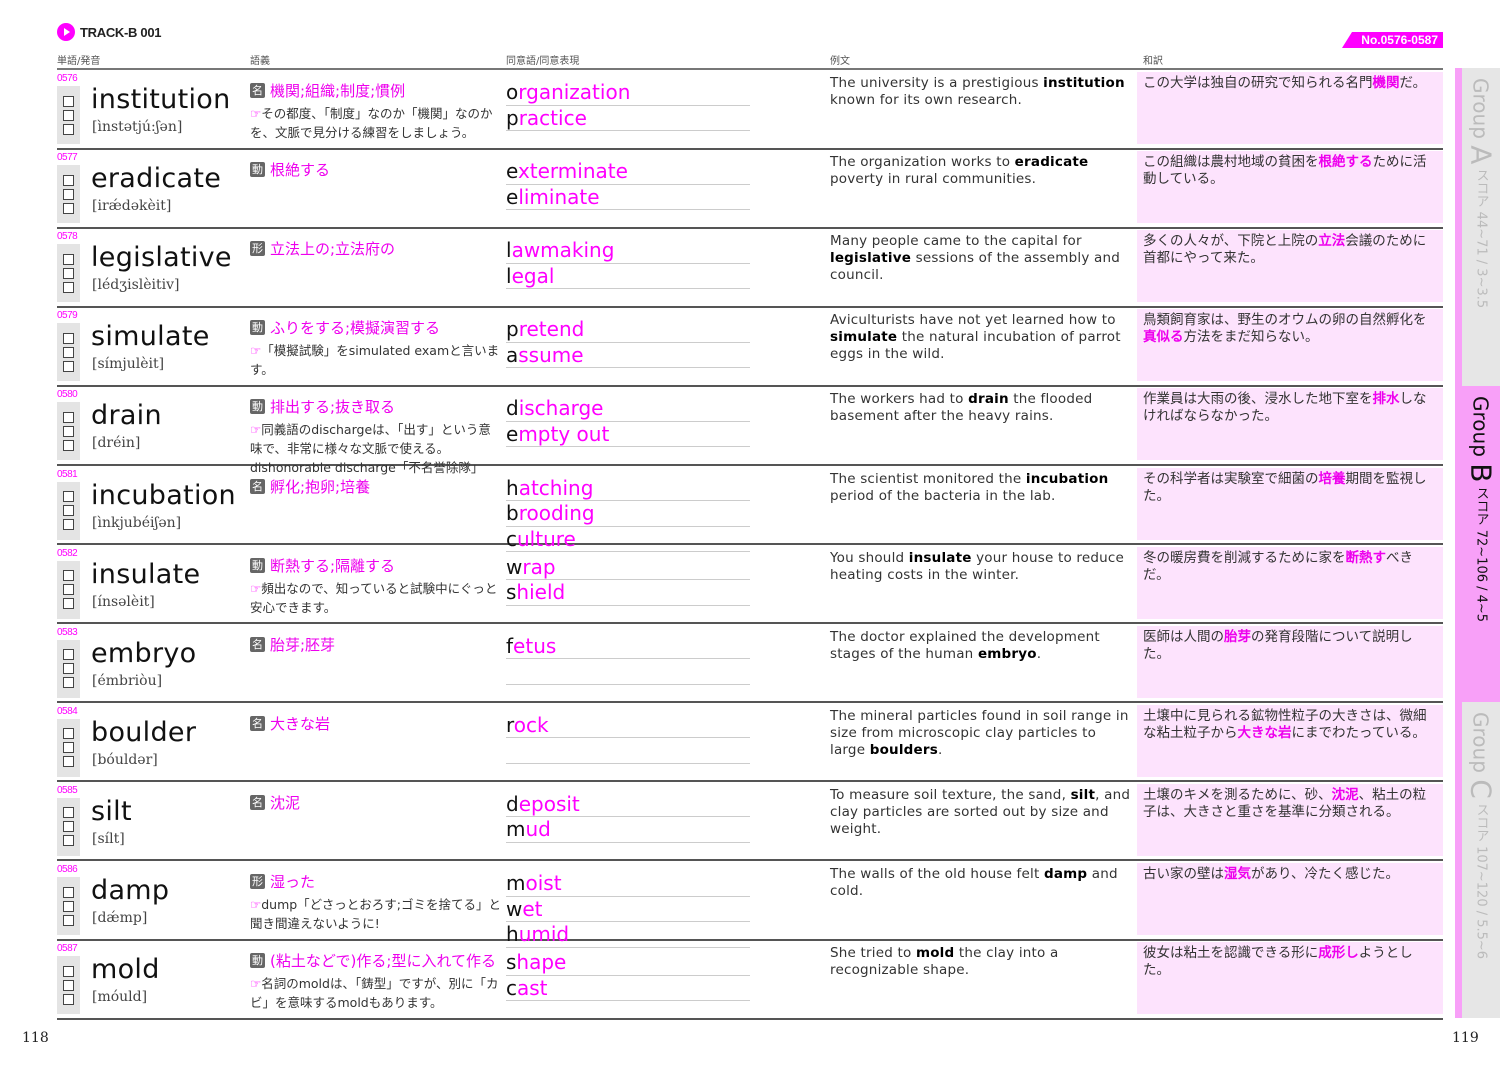 This screenshot has height=1068, width=1500. Describe the element at coordinates (535, 645) in the screenshot. I see `synonym-rest: etus` at that location.